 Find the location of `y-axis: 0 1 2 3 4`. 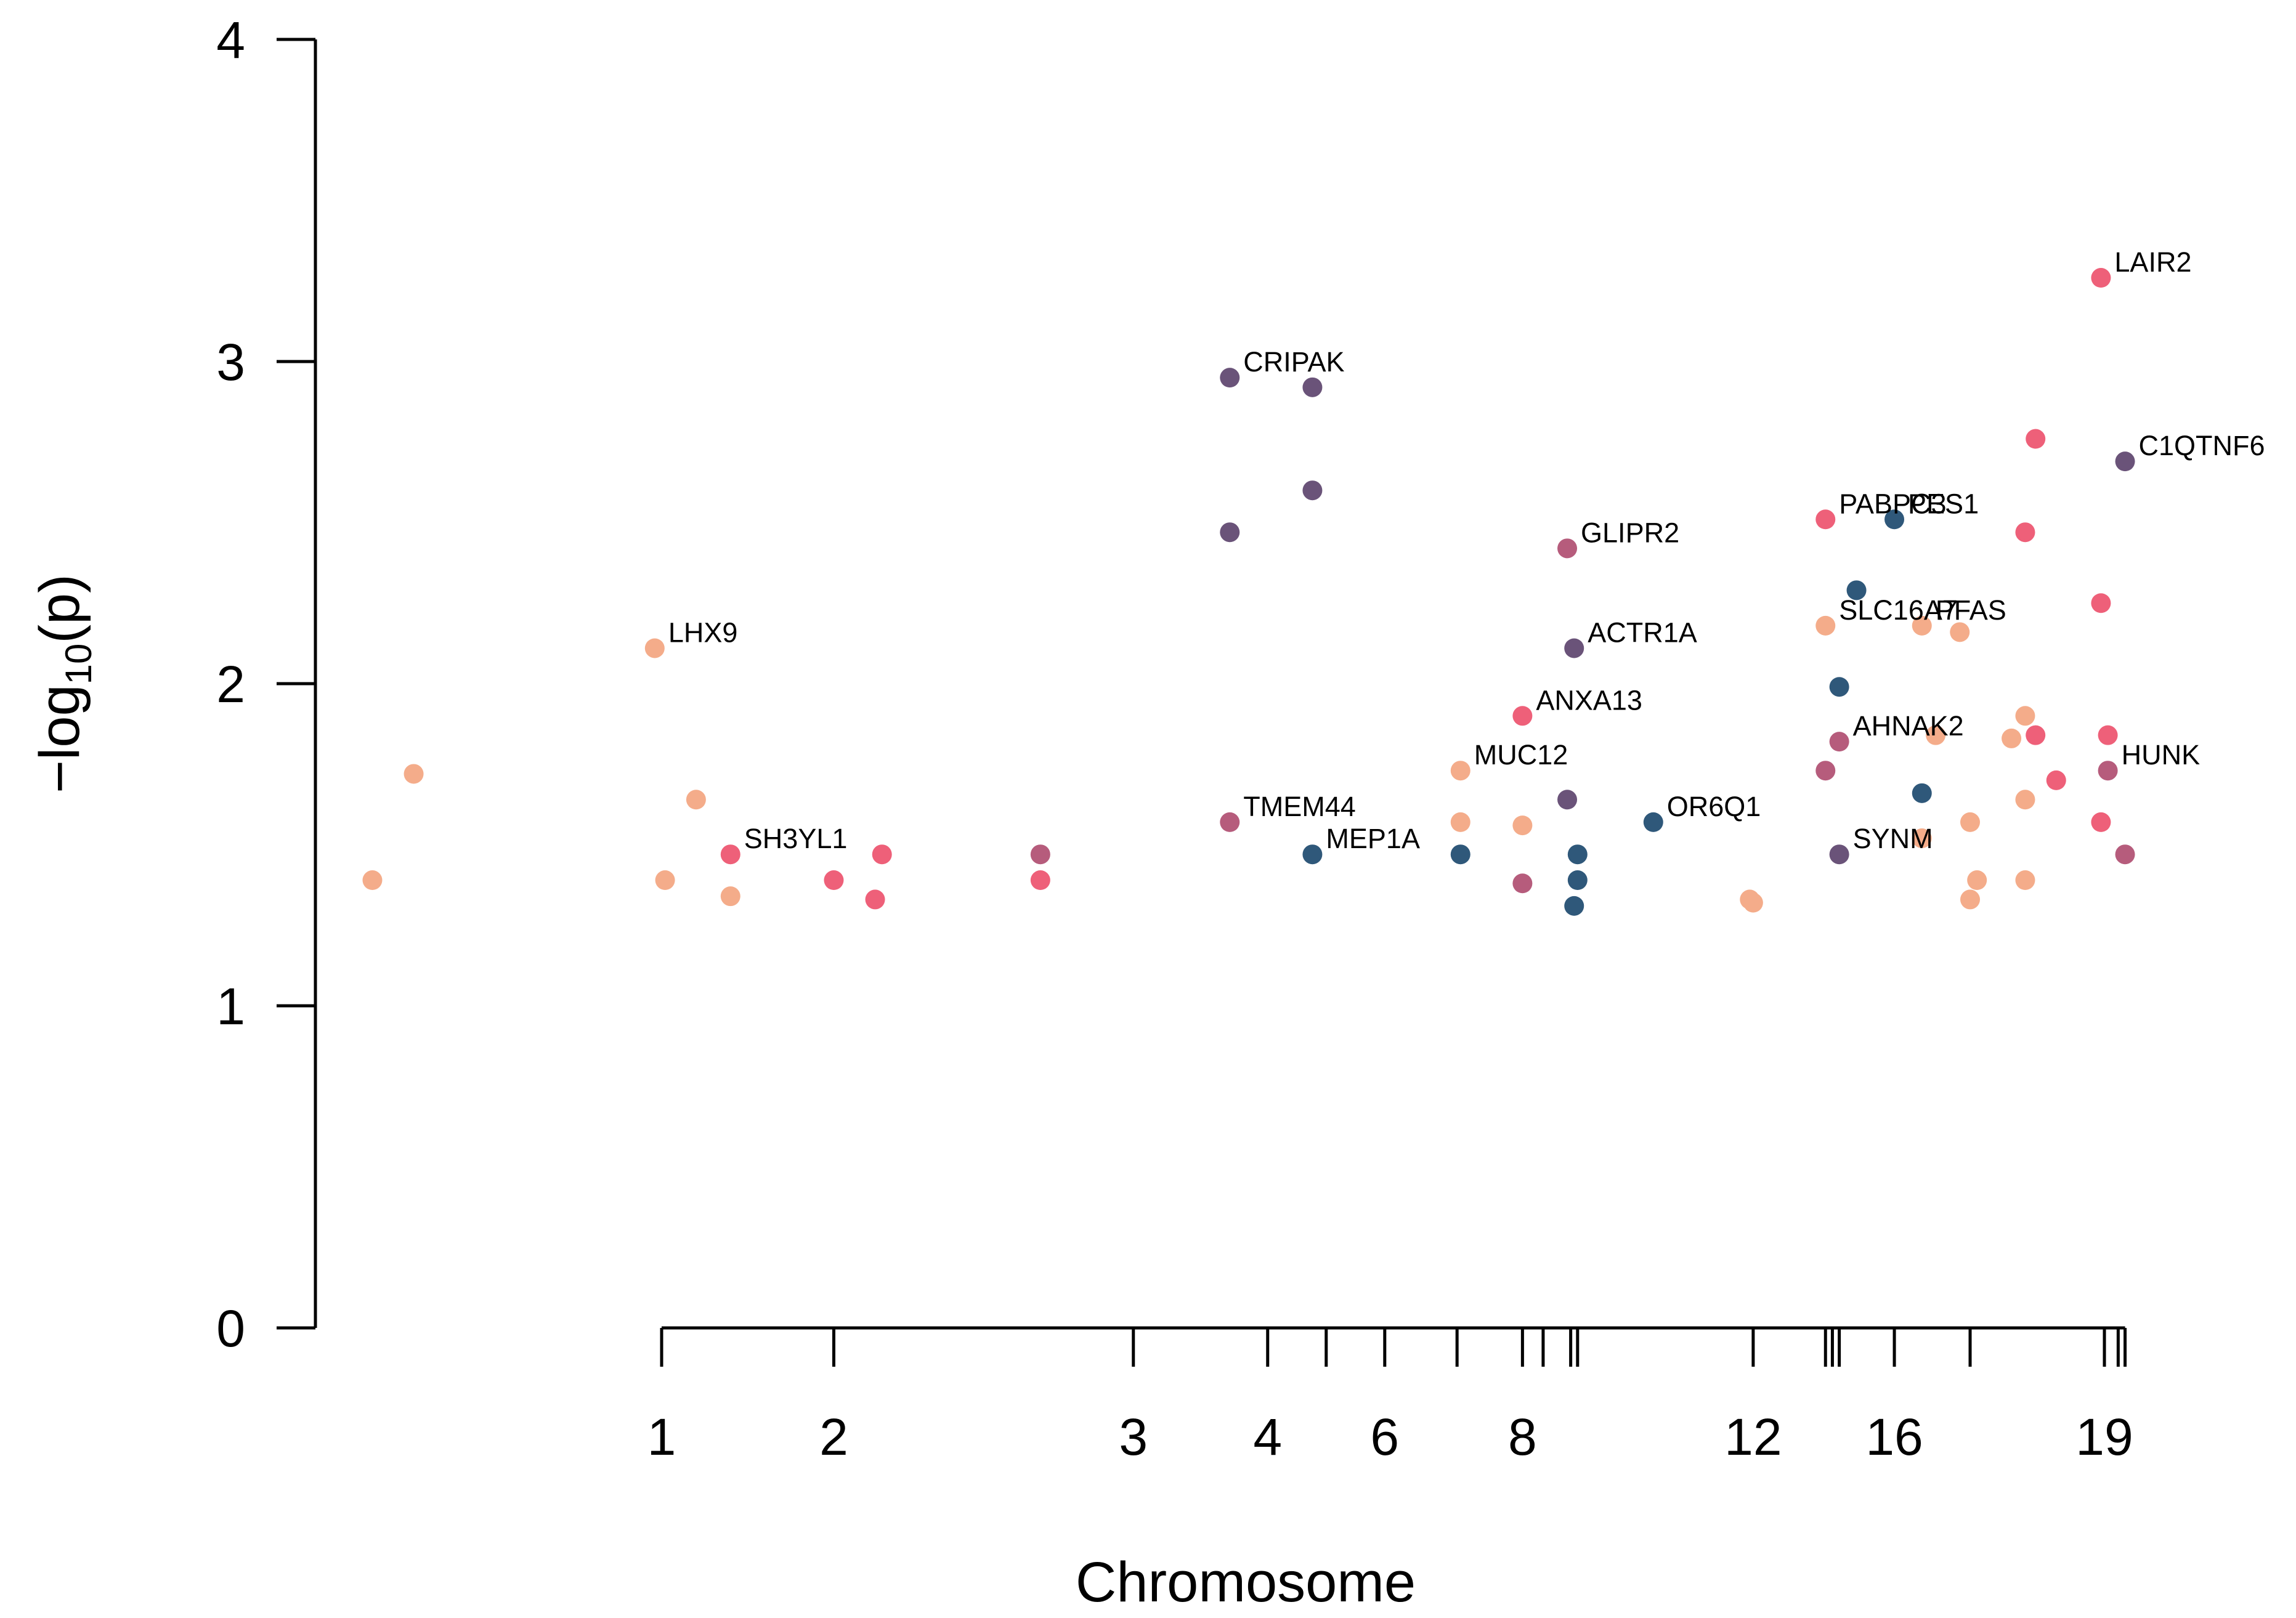

y-axis: 0 1 2 3 4 is located at coordinates (266, 684).